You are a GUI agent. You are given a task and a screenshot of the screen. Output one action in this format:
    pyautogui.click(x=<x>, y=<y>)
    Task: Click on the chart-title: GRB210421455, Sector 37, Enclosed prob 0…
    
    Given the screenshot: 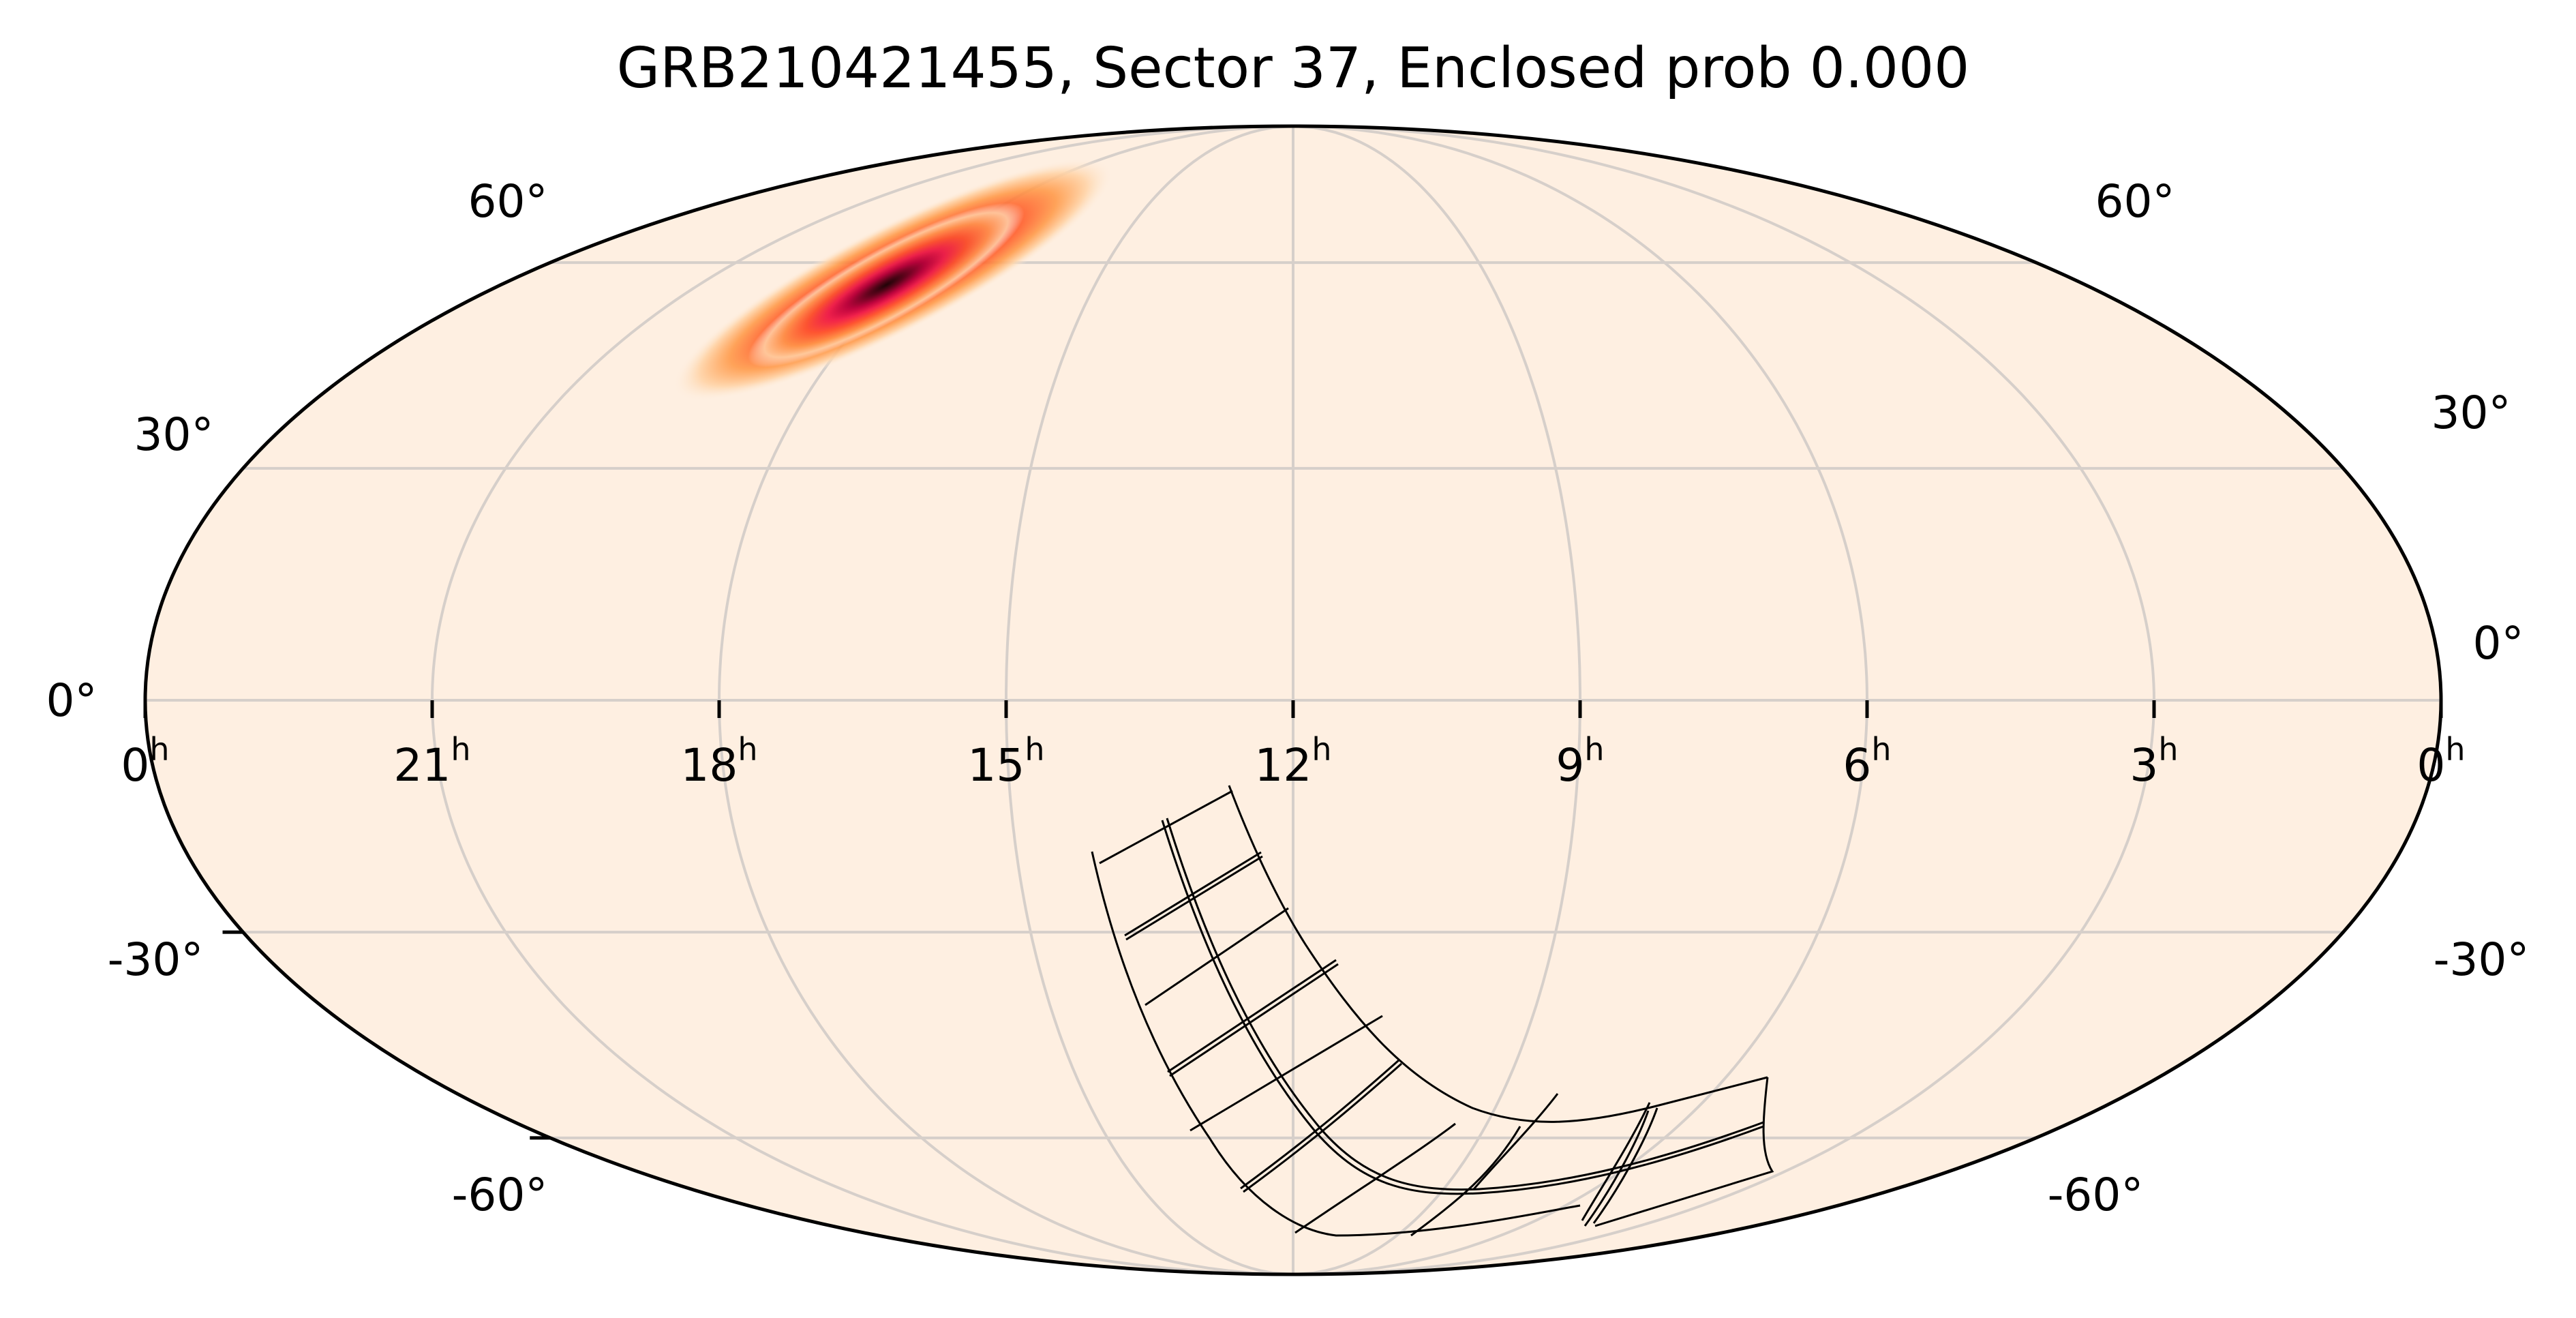 What is the action you would take?
    pyautogui.click(x=1293, y=68)
    